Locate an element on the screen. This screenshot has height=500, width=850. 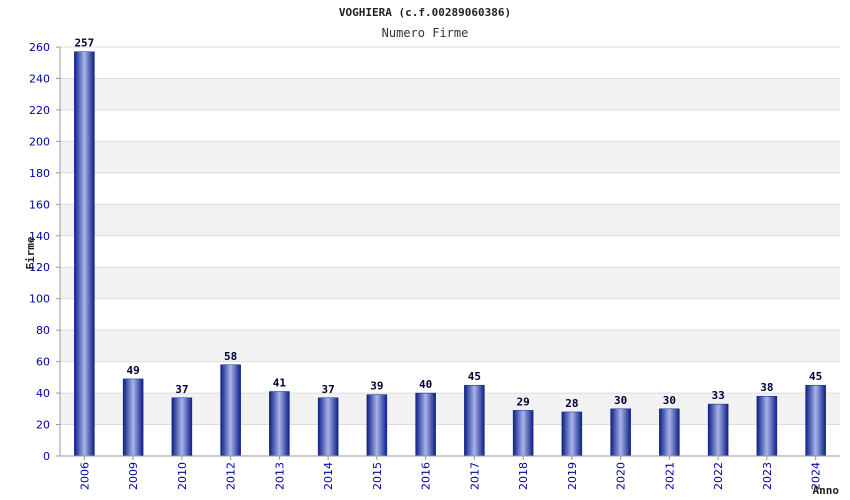
value-label-2010: 37 is located at coordinates (181, 389).